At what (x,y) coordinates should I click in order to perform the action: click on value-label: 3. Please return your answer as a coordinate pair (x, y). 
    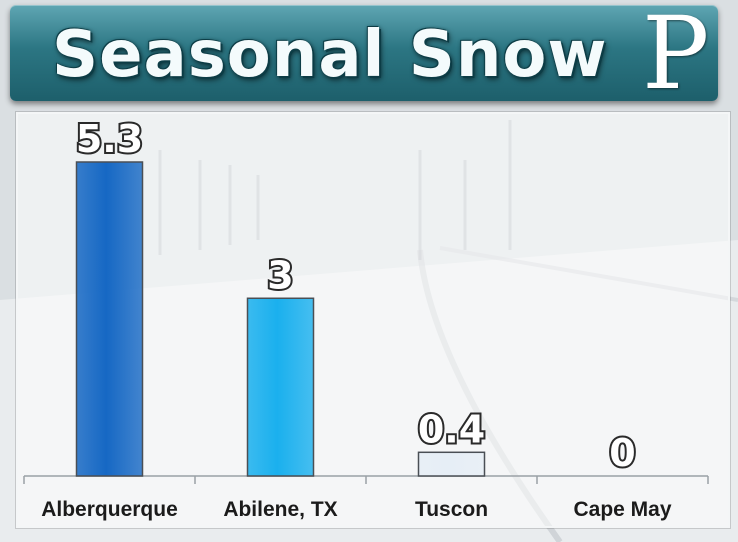
    Looking at the image, I should click on (280, 275).